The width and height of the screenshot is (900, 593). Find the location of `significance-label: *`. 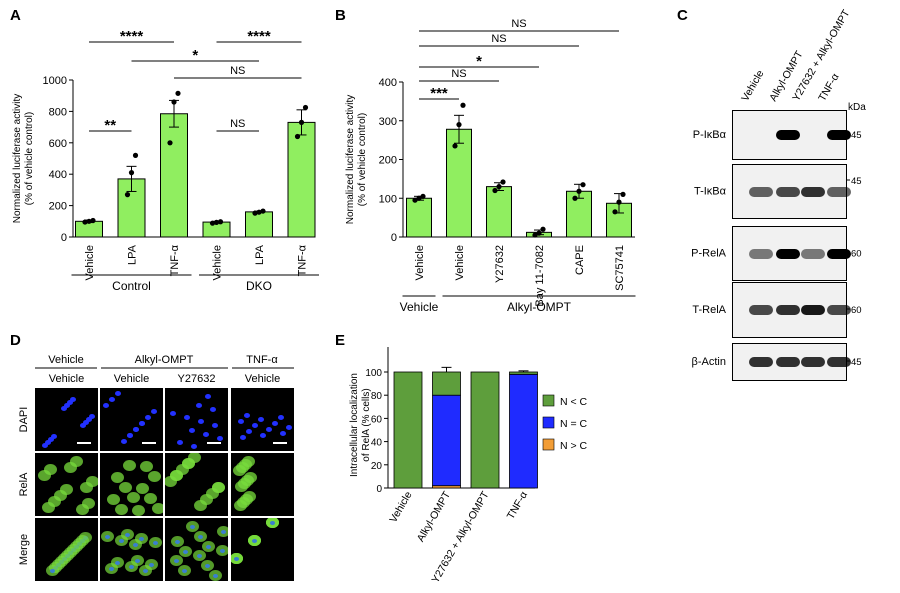

significance-label: * is located at coordinates (195, 55).